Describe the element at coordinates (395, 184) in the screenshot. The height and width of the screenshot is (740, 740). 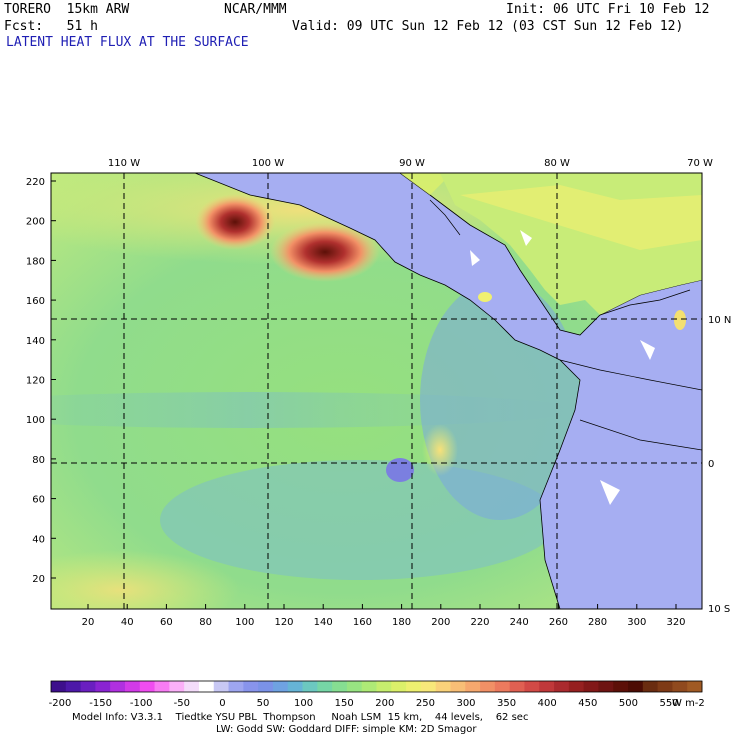
I see `yucatan-warm` at that location.